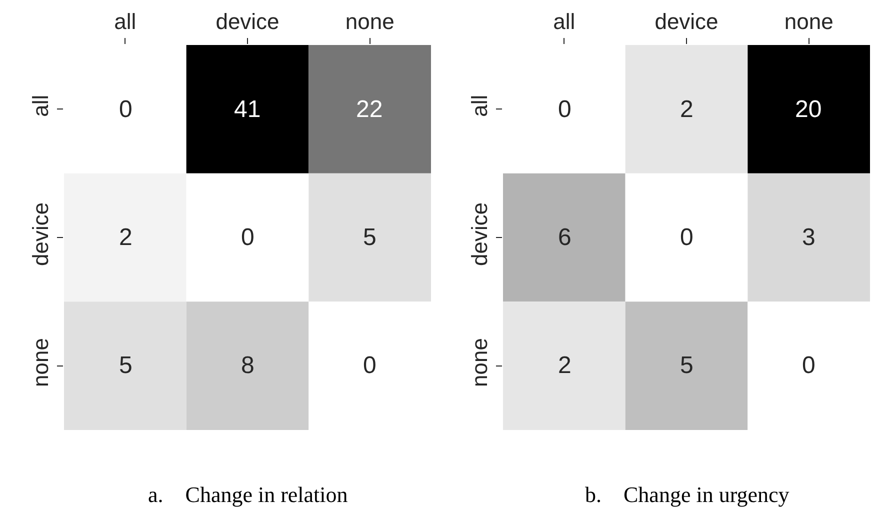 Image resolution: width=878 pixels, height=514 pixels. What do you see at coordinates (247, 365) in the screenshot?
I see `data-label: 8` at bounding box center [247, 365].